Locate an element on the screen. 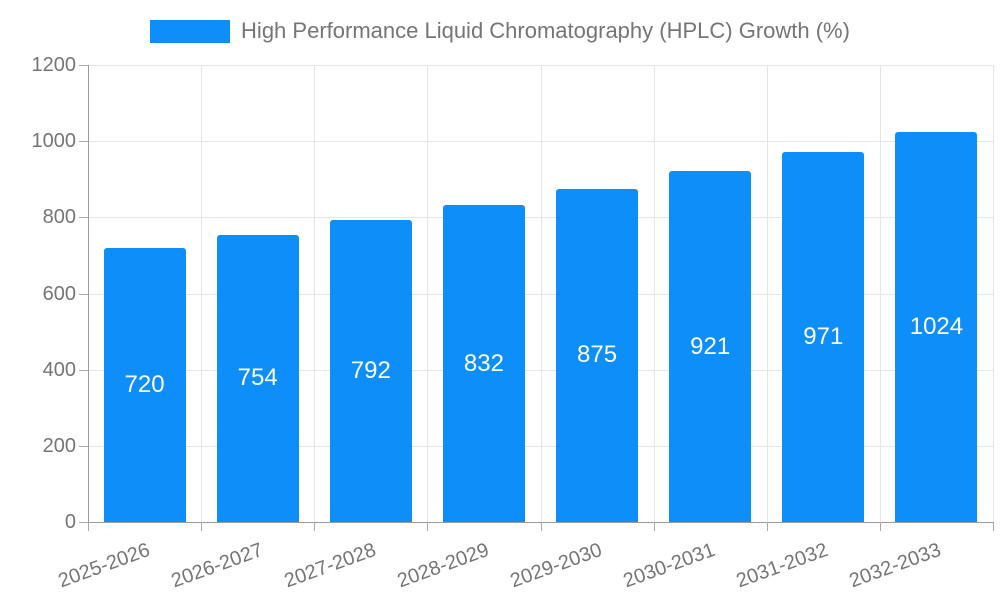  bar: 720 is located at coordinates (144, 384).